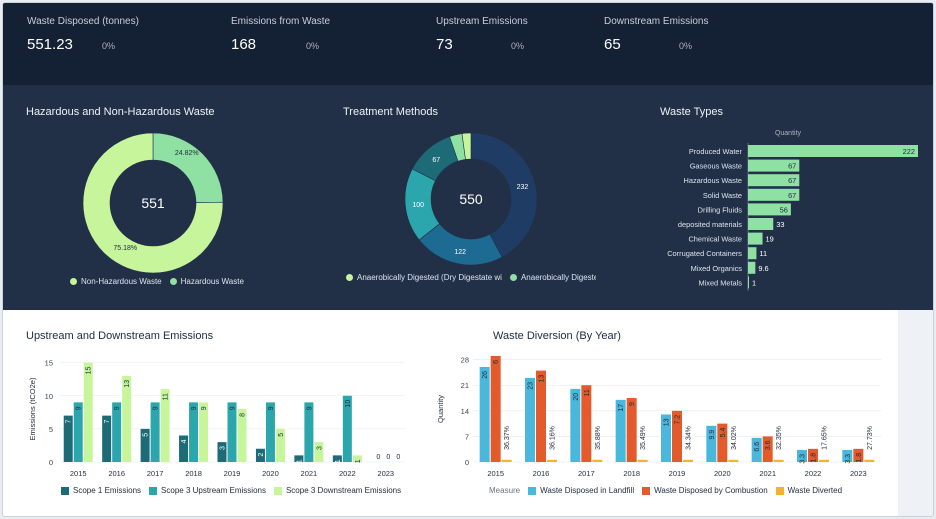  What do you see at coordinates (656, 21) in the screenshot?
I see `kpi-label: Downstream Emissions` at bounding box center [656, 21].